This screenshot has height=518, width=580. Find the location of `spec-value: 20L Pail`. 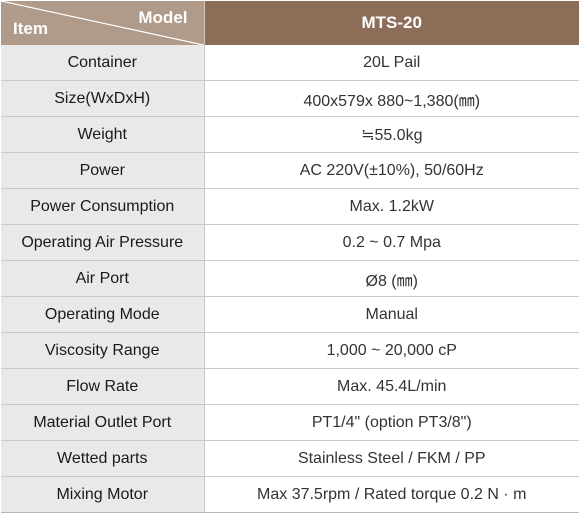

spec-value: 20L Pail is located at coordinates (391, 63).